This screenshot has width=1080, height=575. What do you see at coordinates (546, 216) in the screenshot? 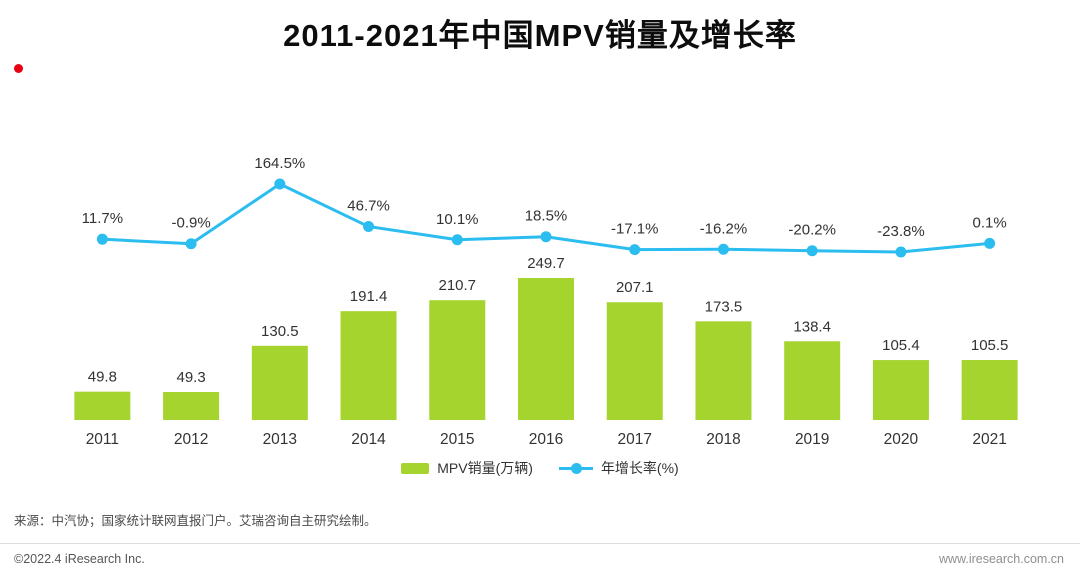
I see `svg-text: 18.5%` at bounding box center [546, 216].